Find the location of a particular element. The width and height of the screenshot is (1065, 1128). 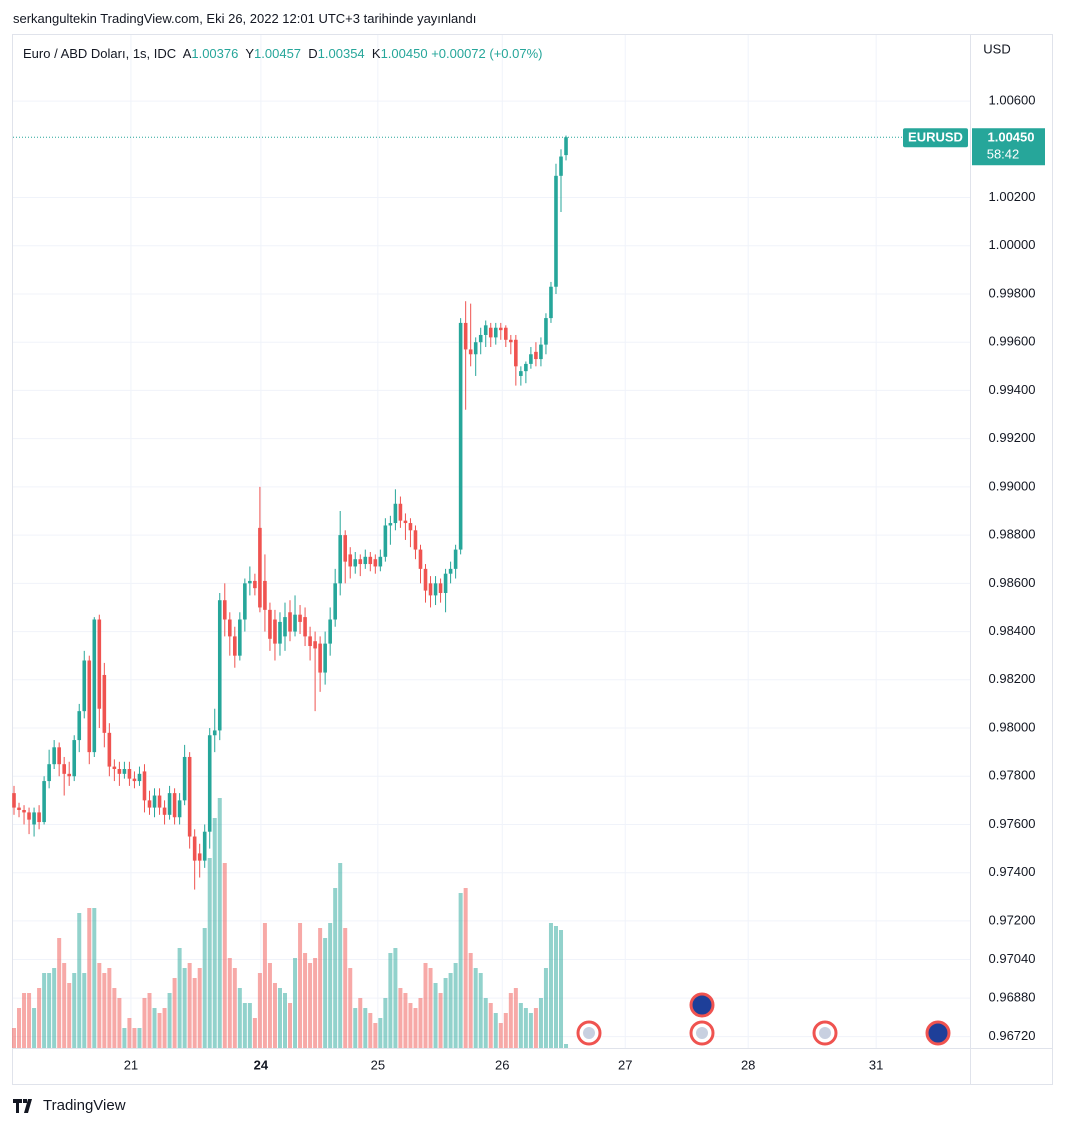

x-tick-label: 26 is located at coordinates (502, 1064).